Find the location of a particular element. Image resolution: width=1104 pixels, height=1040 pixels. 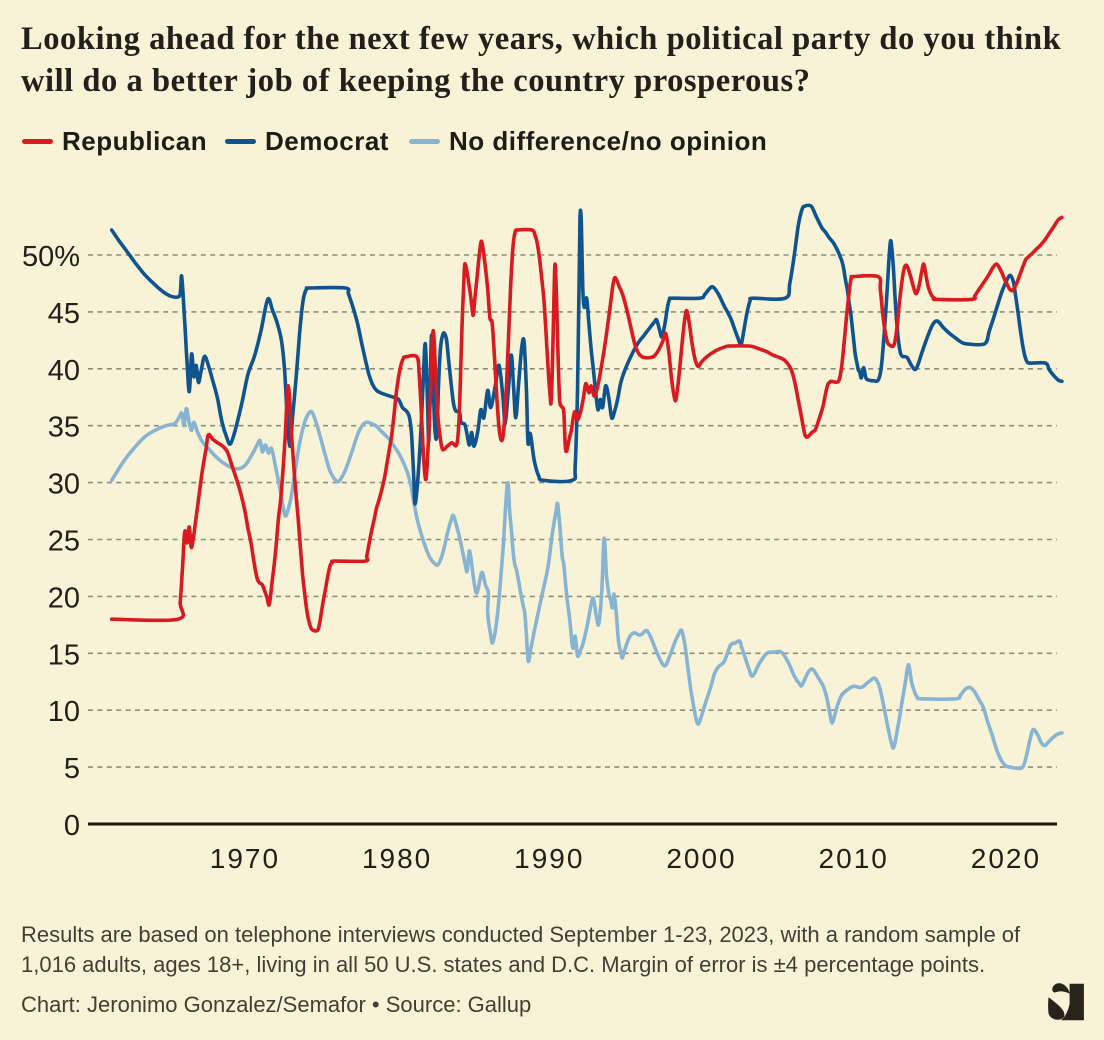

svg-text: 20 is located at coordinates (64, 598).